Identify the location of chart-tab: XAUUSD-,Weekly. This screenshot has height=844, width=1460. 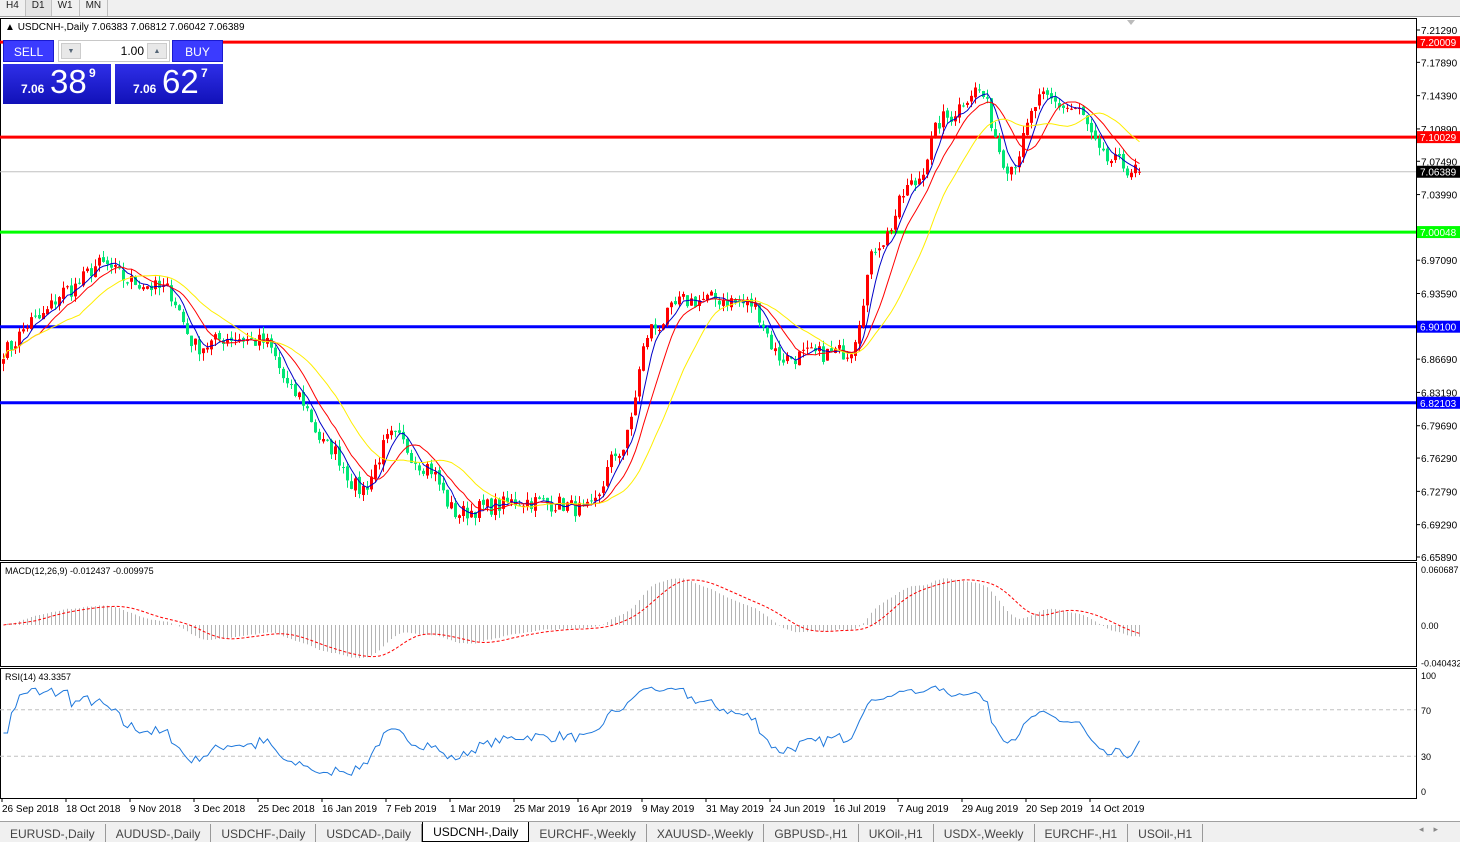
(706, 833).